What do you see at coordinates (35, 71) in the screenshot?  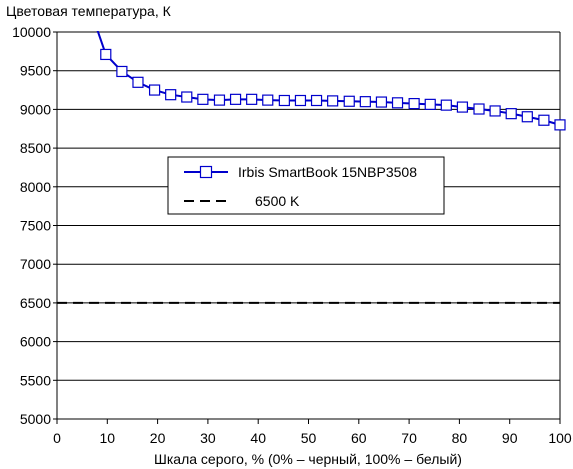 I see `y-tick-label-9500: 9500` at bounding box center [35, 71].